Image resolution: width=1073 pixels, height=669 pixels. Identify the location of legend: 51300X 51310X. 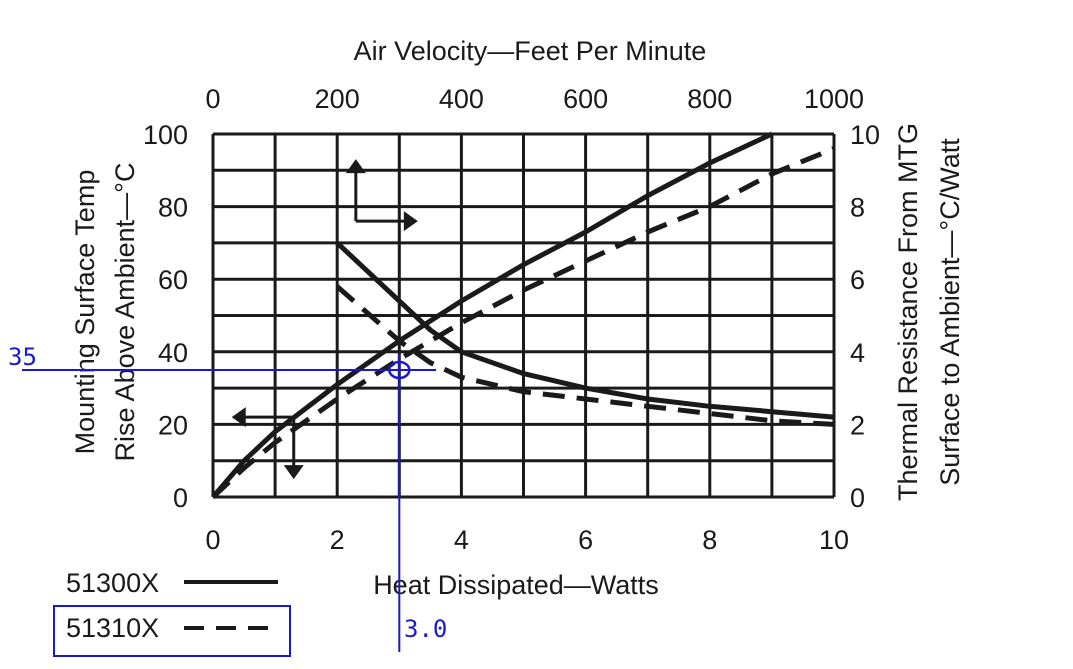
(172, 605).